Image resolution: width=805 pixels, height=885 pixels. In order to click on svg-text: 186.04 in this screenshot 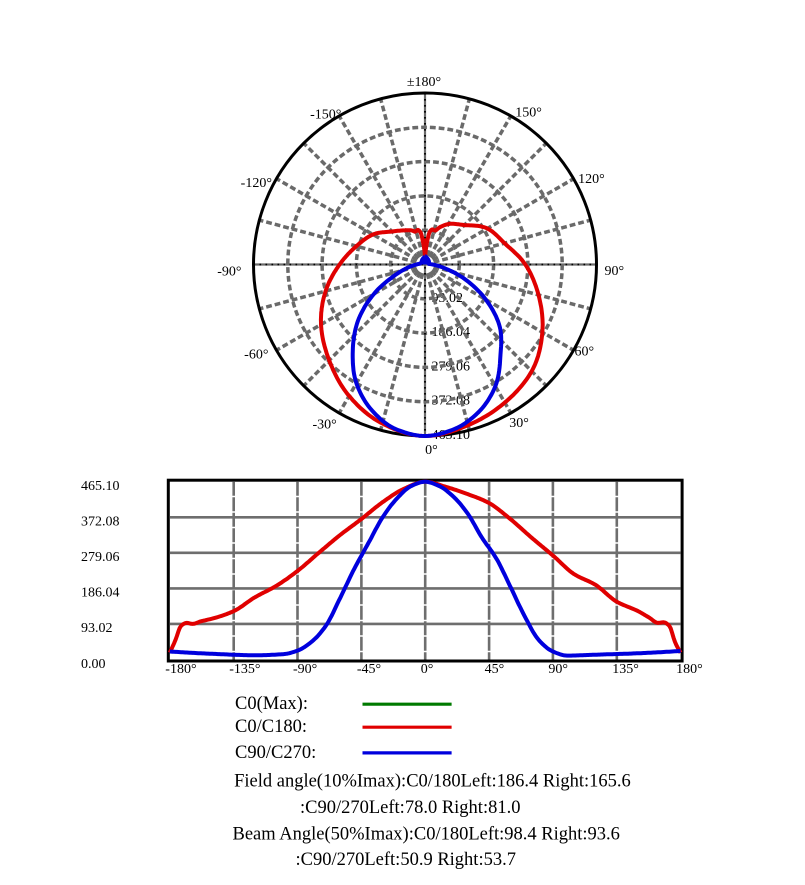, I will do `click(100, 593)`.